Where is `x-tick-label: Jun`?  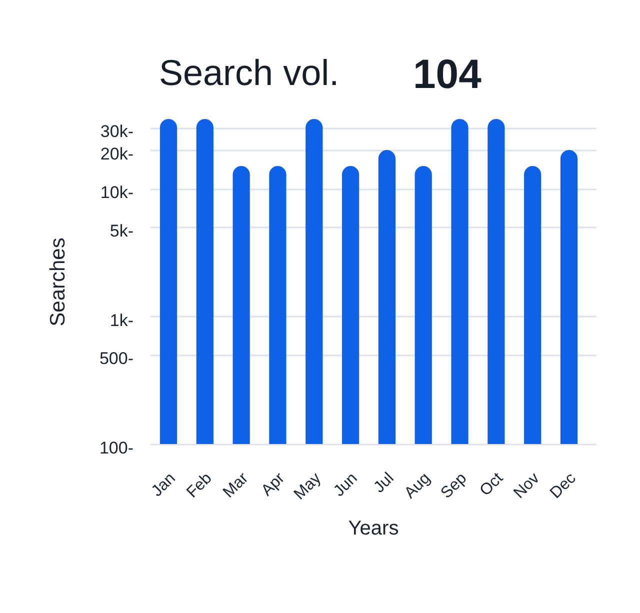
x-tick-label: Jun is located at coordinates (345, 485).